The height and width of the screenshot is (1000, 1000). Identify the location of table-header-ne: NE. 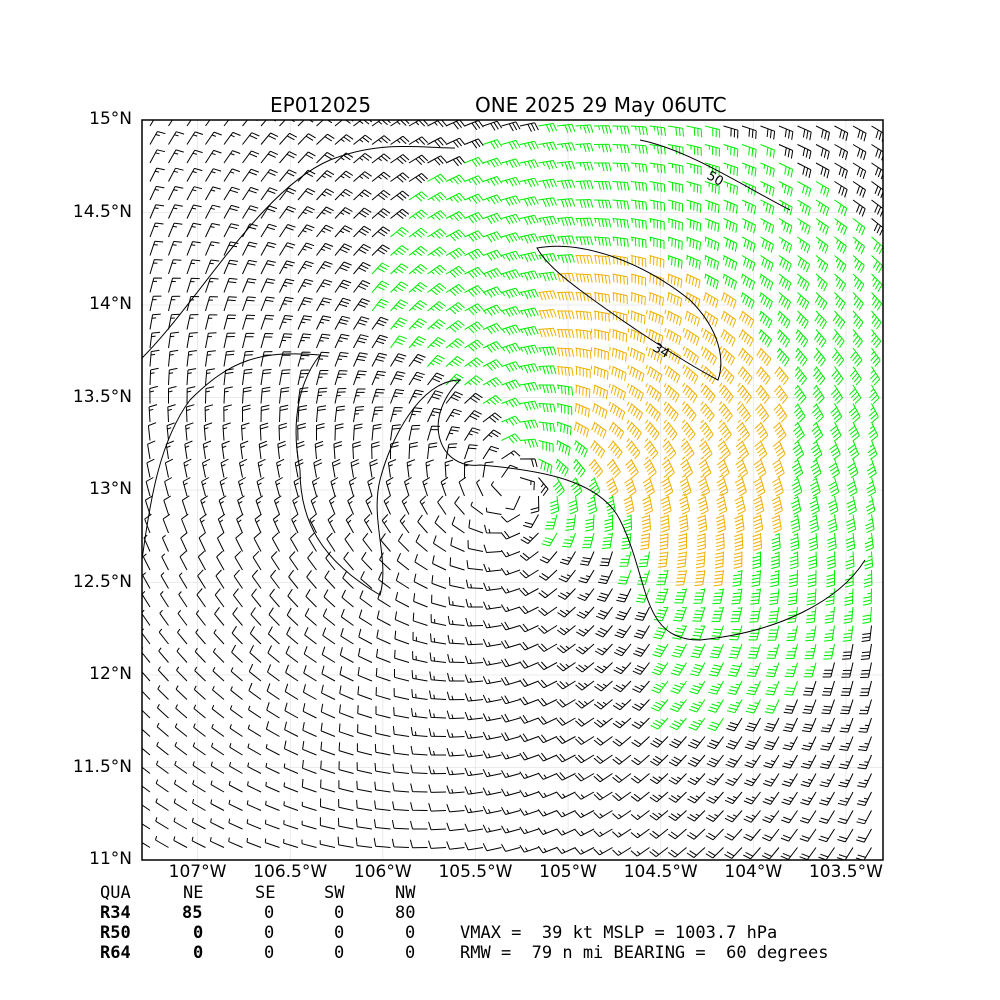
(193, 893).